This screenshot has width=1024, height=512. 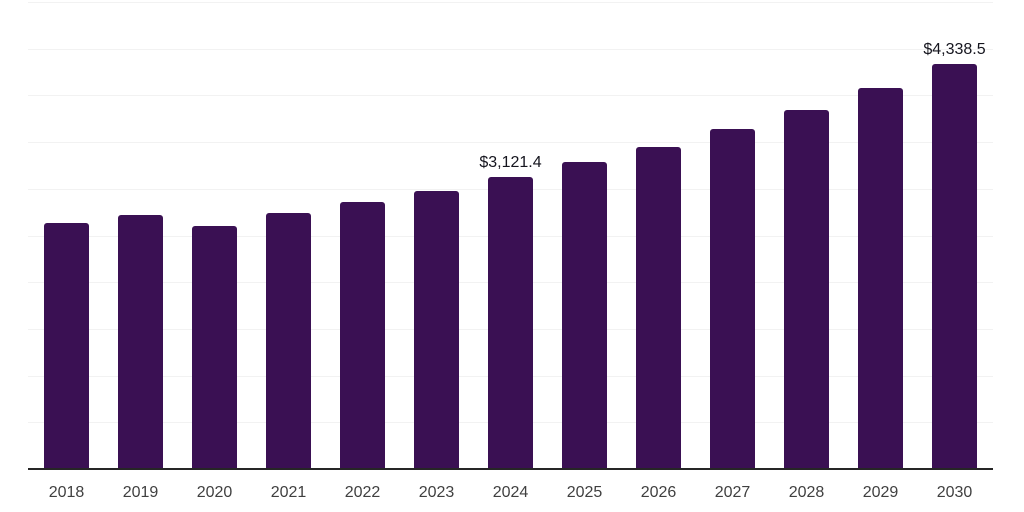 I want to click on x-axis-label-2019: 2019, so click(x=140, y=492).